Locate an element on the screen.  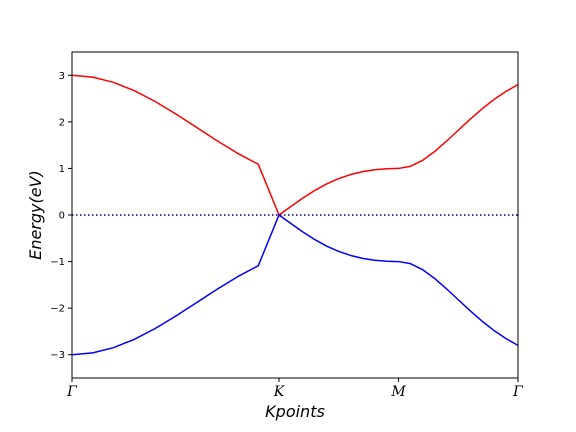
y-tick-label: 3 is located at coordinates (62, 76).